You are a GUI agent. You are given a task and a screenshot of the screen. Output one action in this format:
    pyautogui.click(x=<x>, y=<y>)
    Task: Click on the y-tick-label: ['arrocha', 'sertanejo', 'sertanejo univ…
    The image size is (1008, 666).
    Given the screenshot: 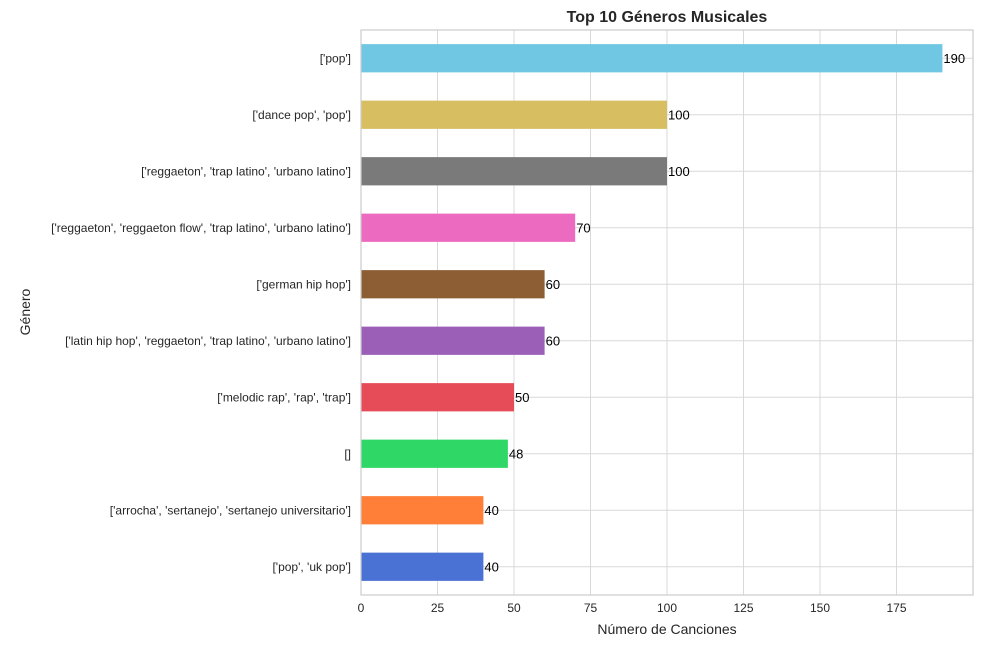 What is the action you would take?
    pyautogui.click(x=230, y=510)
    